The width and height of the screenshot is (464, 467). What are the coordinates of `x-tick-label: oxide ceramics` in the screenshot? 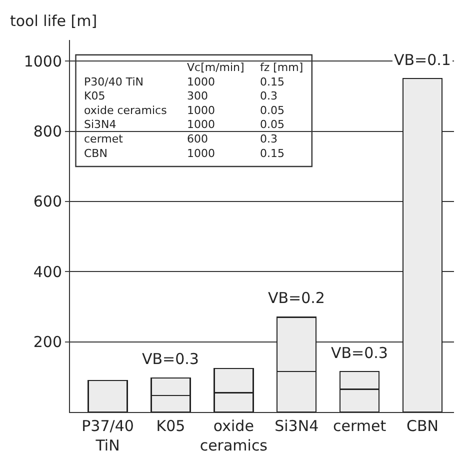 It's located at (234, 435).